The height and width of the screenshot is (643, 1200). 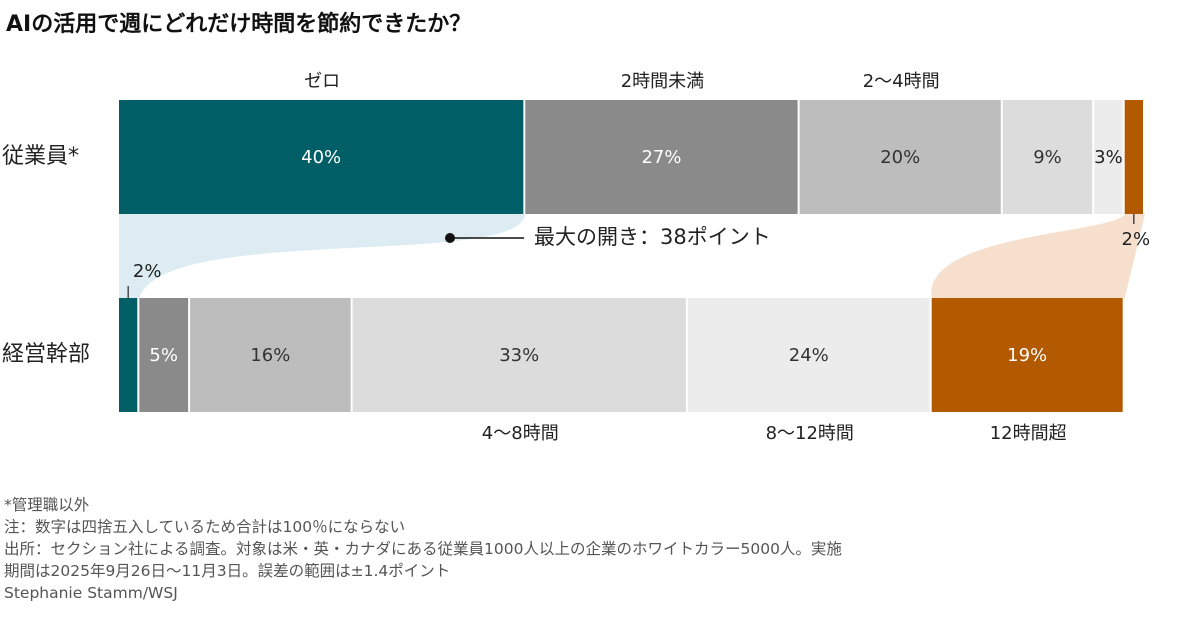 What do you see at coordinates (46, 354) in the screenshot?
I see `row-label: 経営幹部` at bounding box center [46, 354].